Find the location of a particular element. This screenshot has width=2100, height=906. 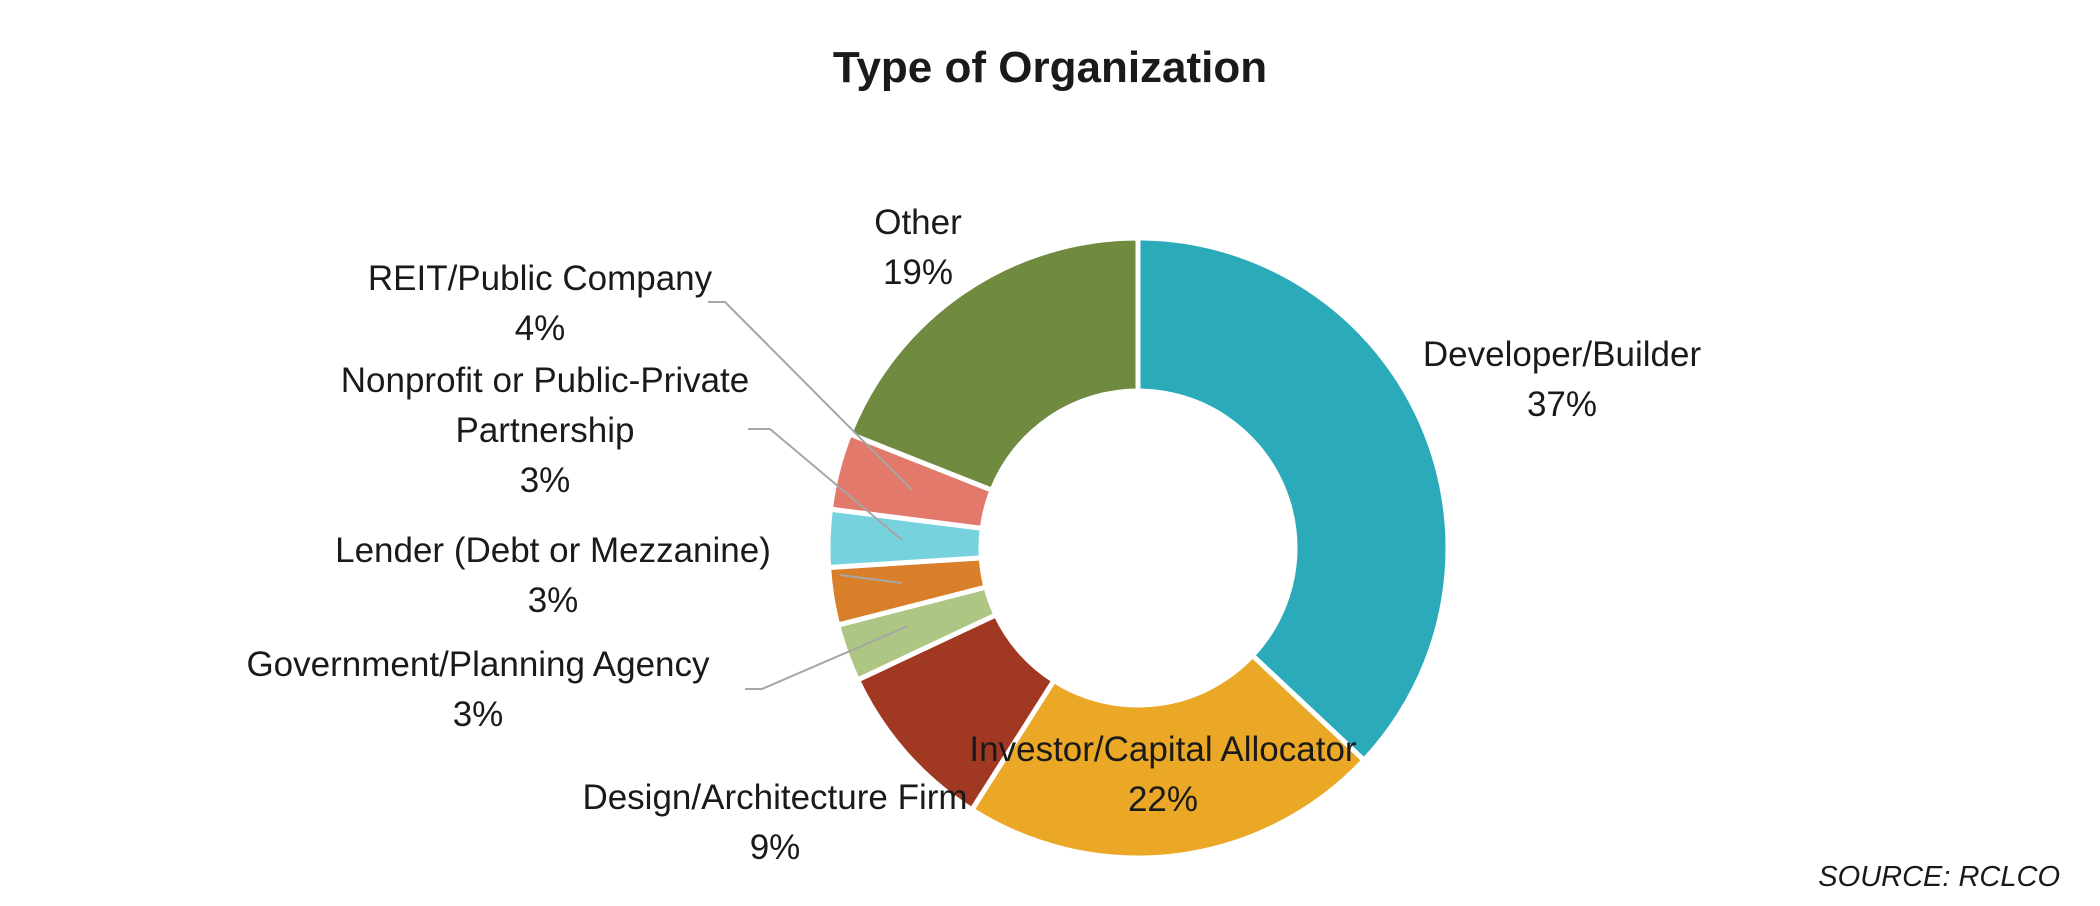

value-label-lender-debt-or-mezzanine: 3% is located at coordinates (553, 600).